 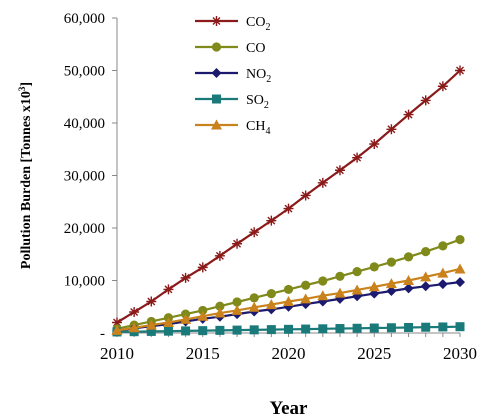 What do you see at coordinates (230, 48) in the screenshot?
I see `legend-entry: CO` at bounding box center [230, 48].